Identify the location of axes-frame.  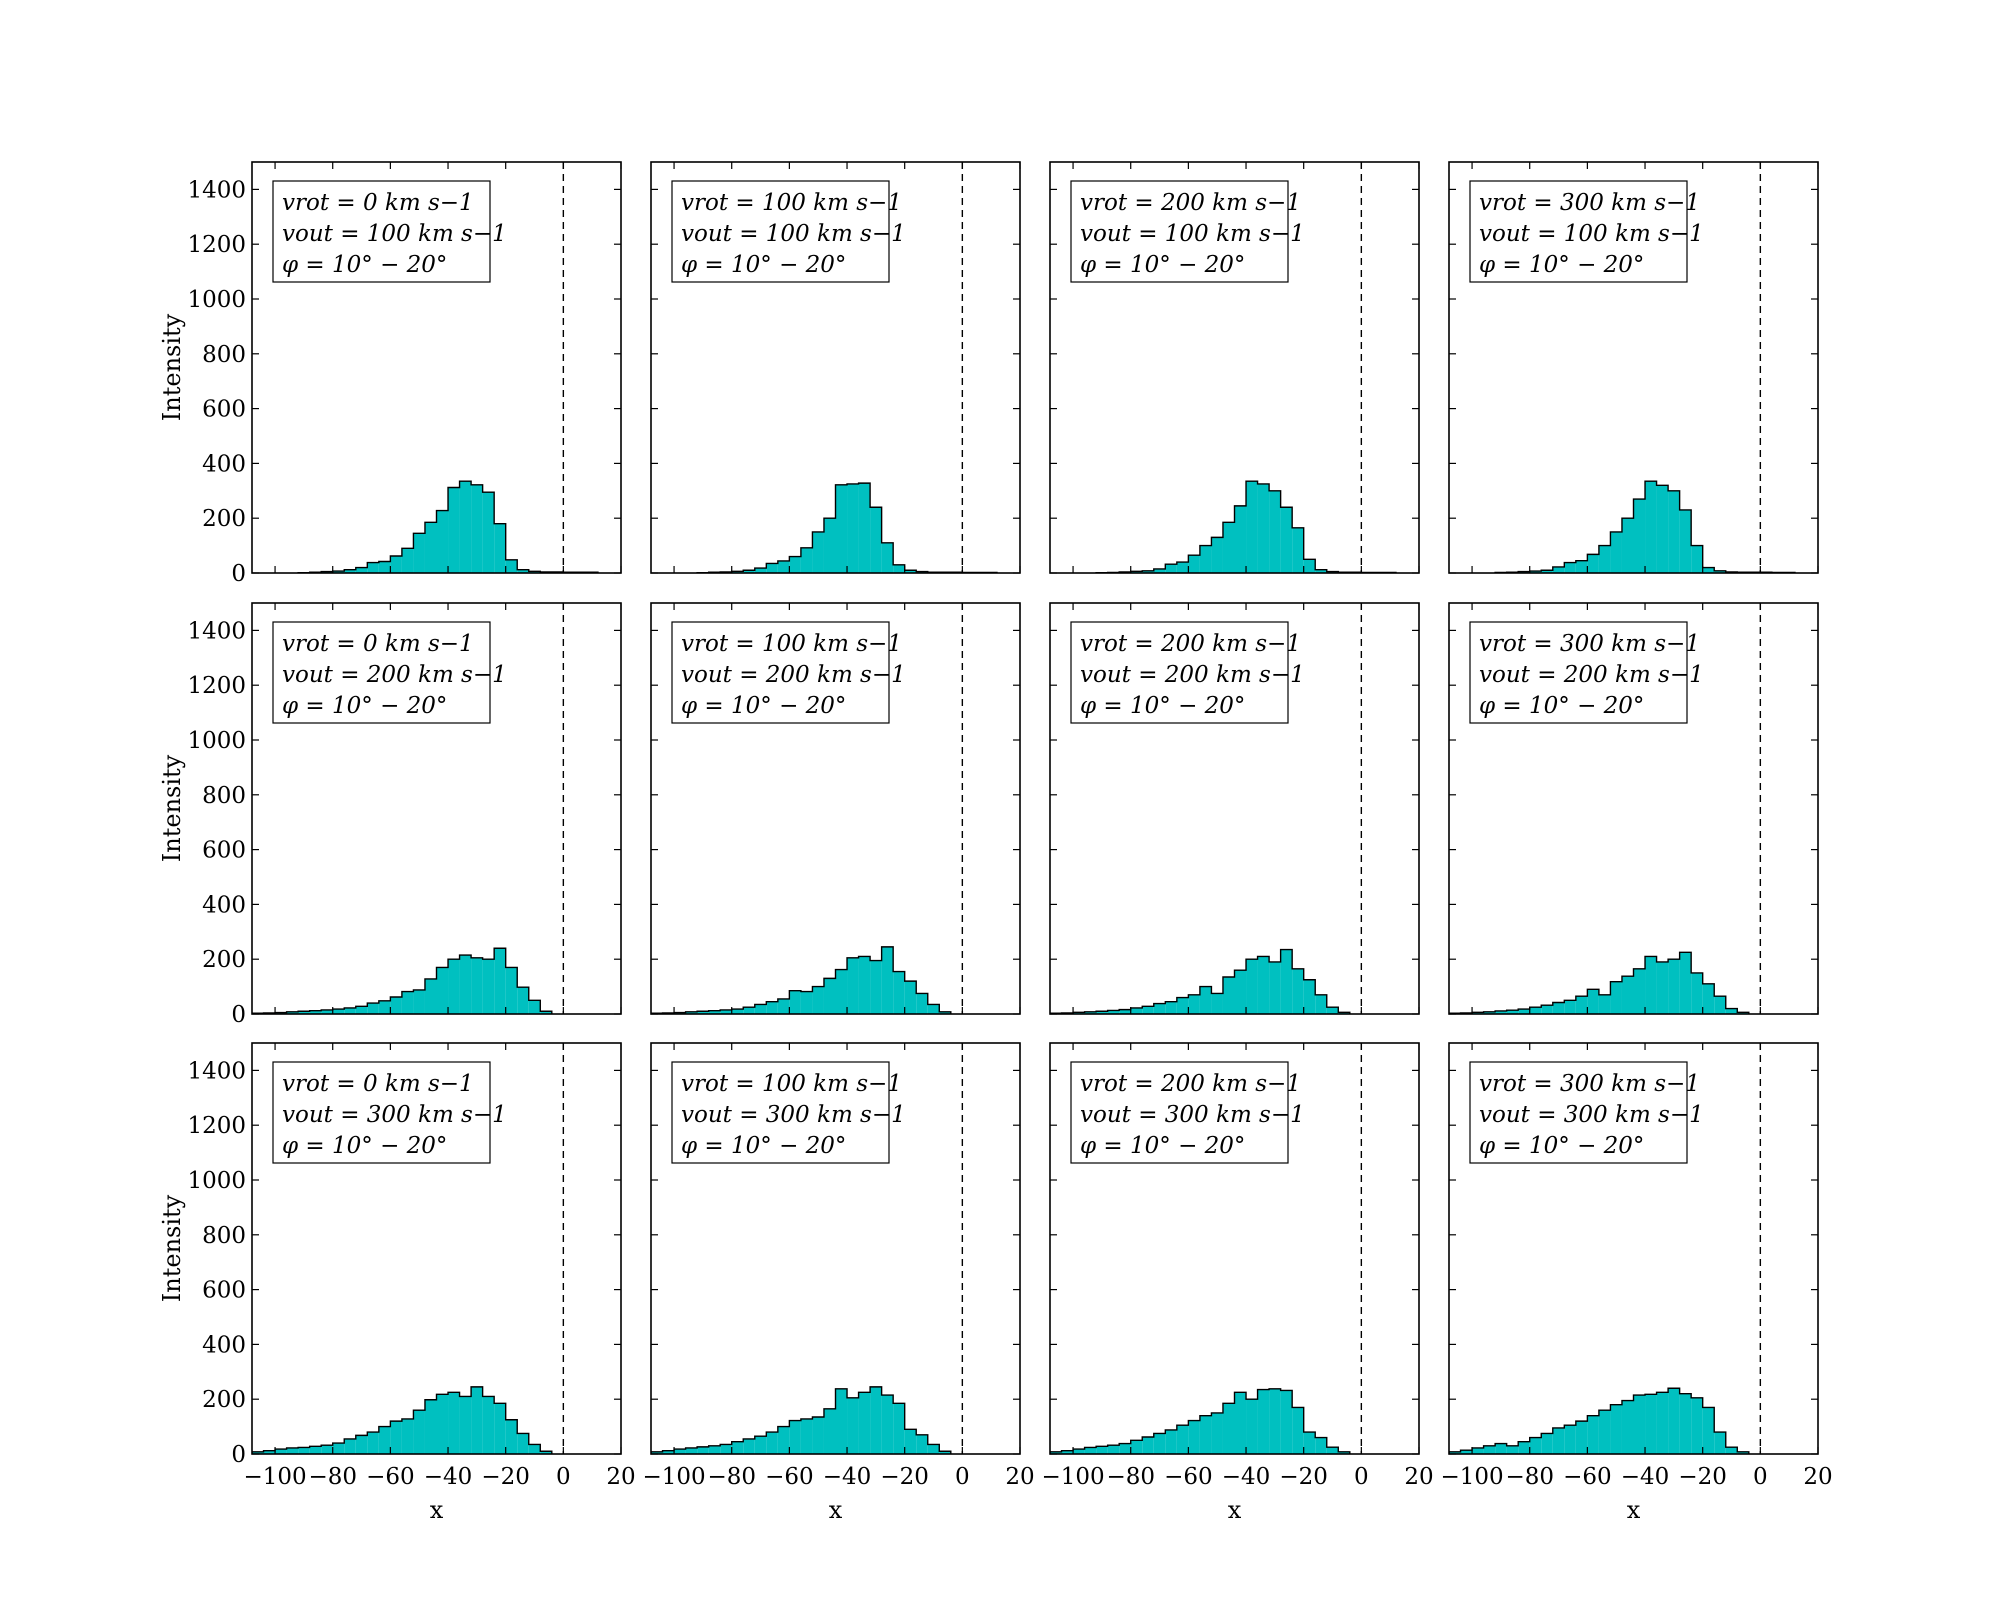
(1633, 367).